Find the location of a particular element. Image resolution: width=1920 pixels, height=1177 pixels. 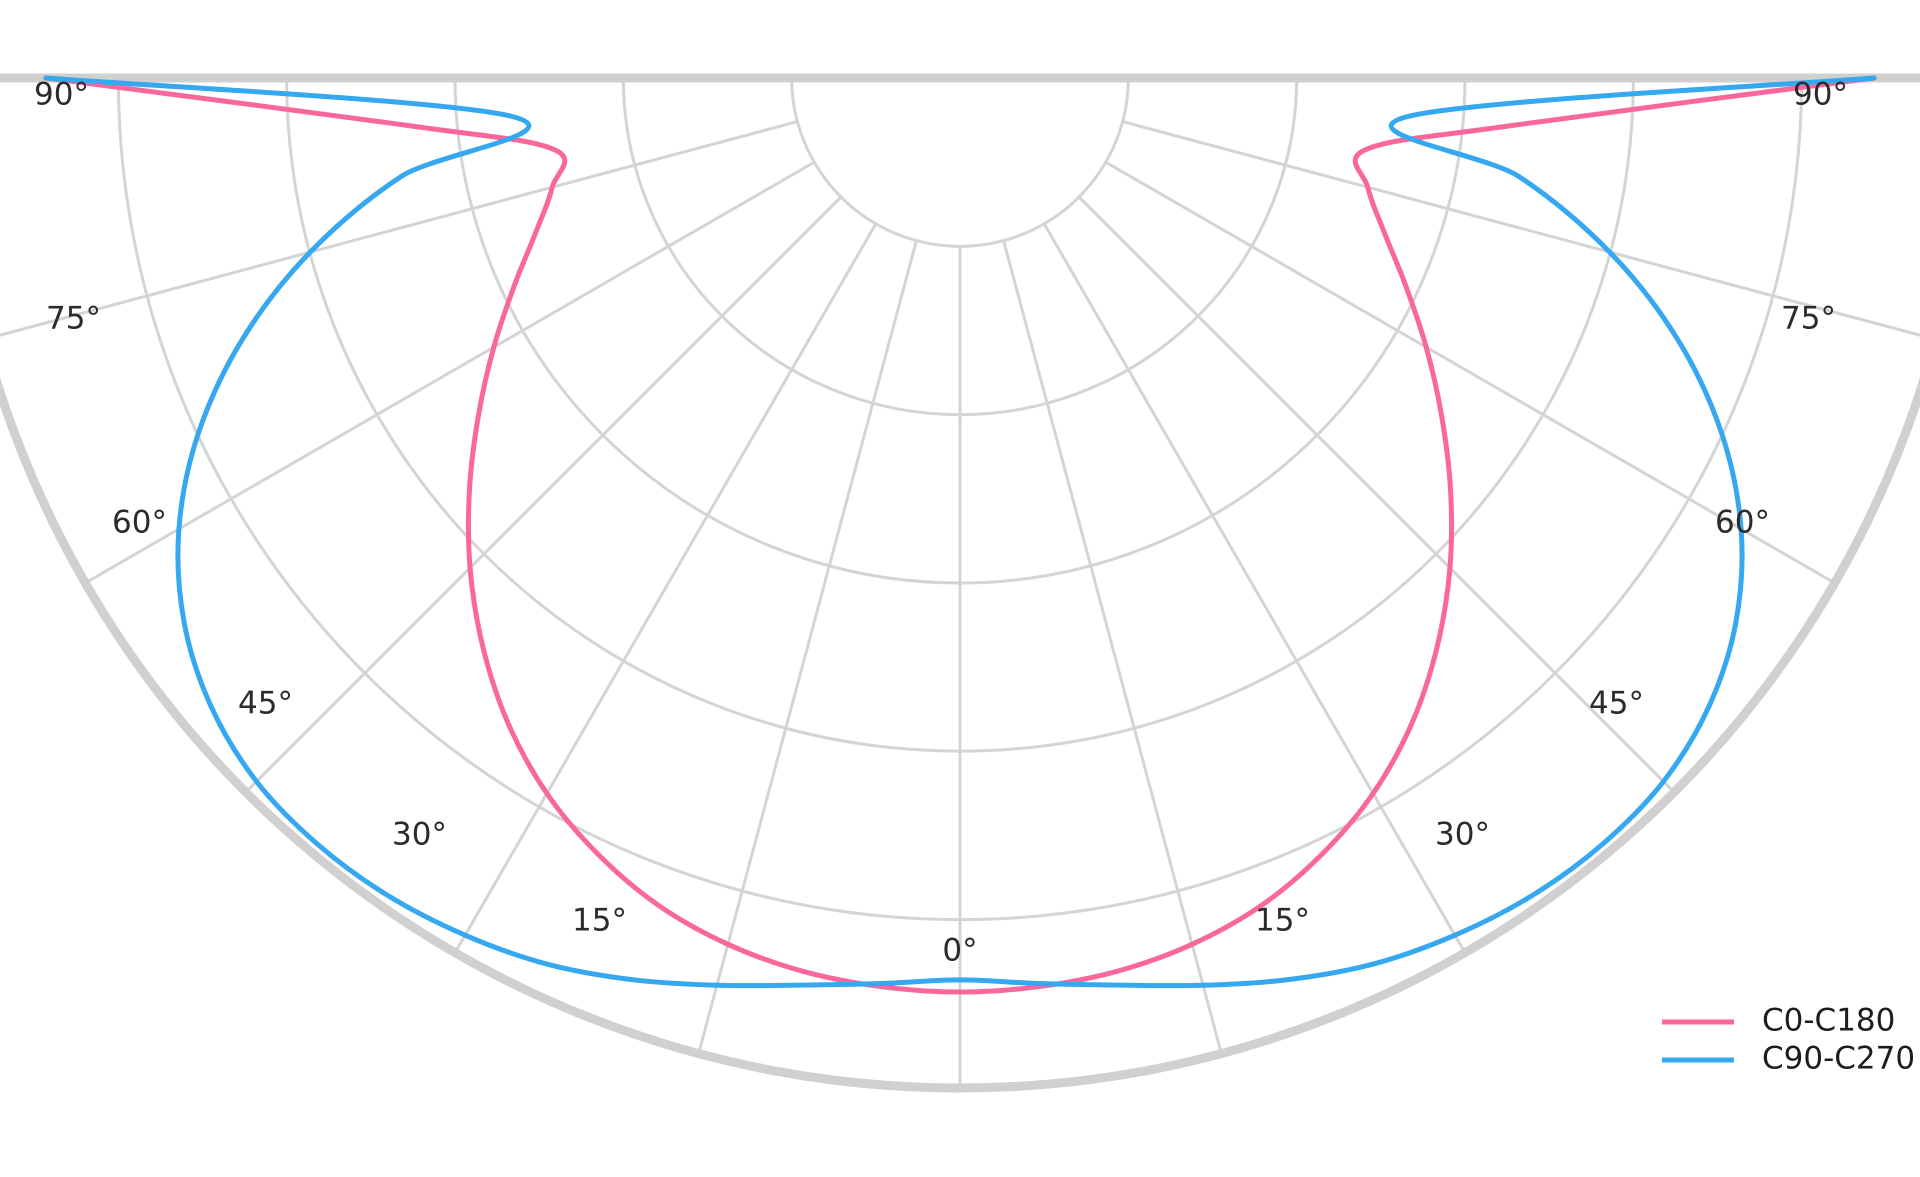

angle-label-right-0: 90° is located at coordinates (1820, 95).